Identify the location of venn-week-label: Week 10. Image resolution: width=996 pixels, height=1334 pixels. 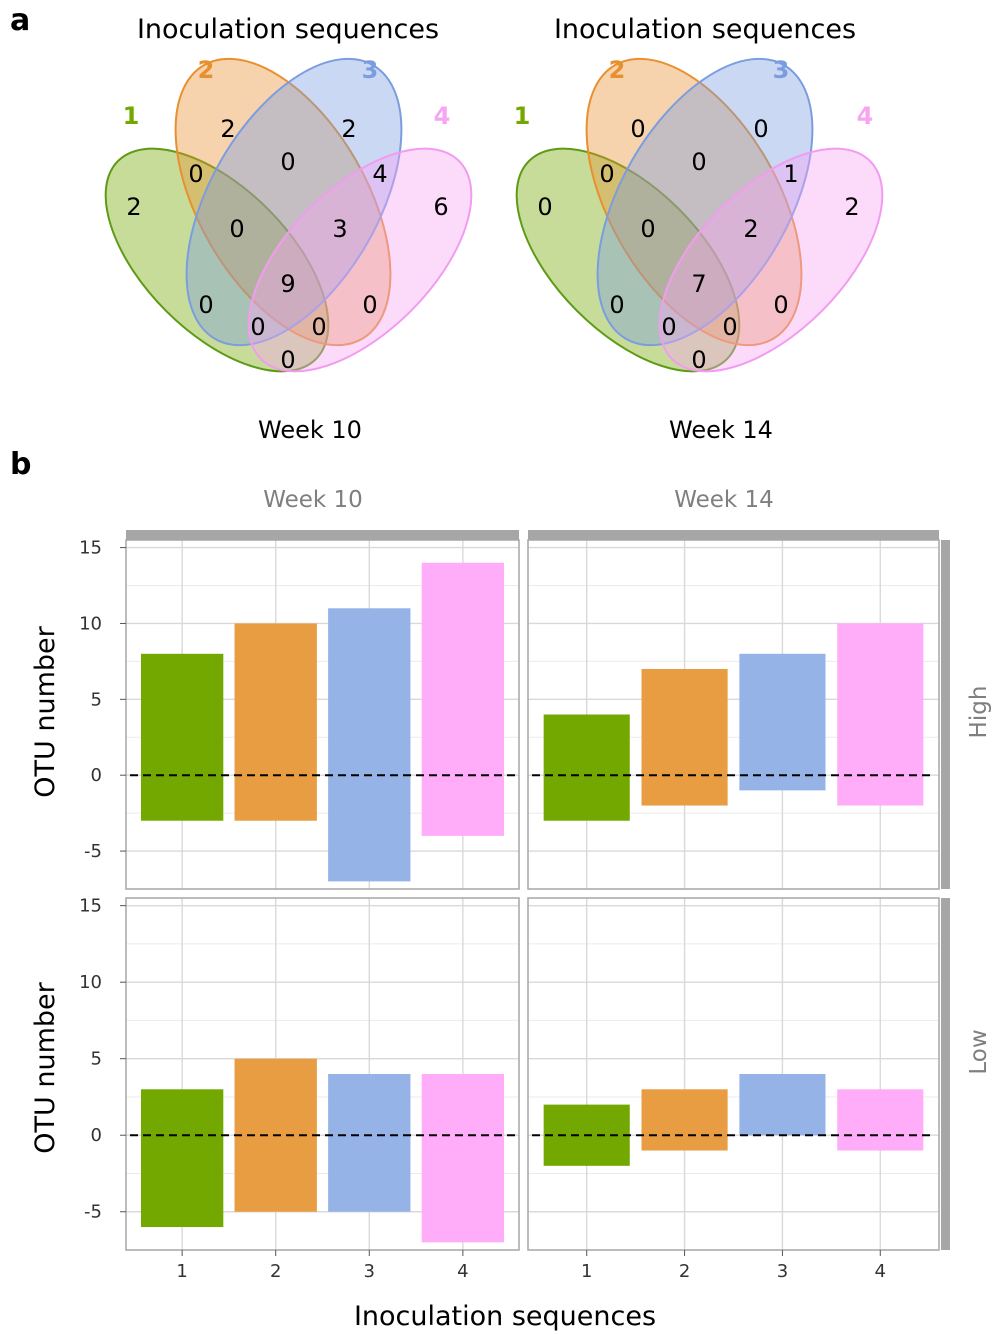
(310, 430).